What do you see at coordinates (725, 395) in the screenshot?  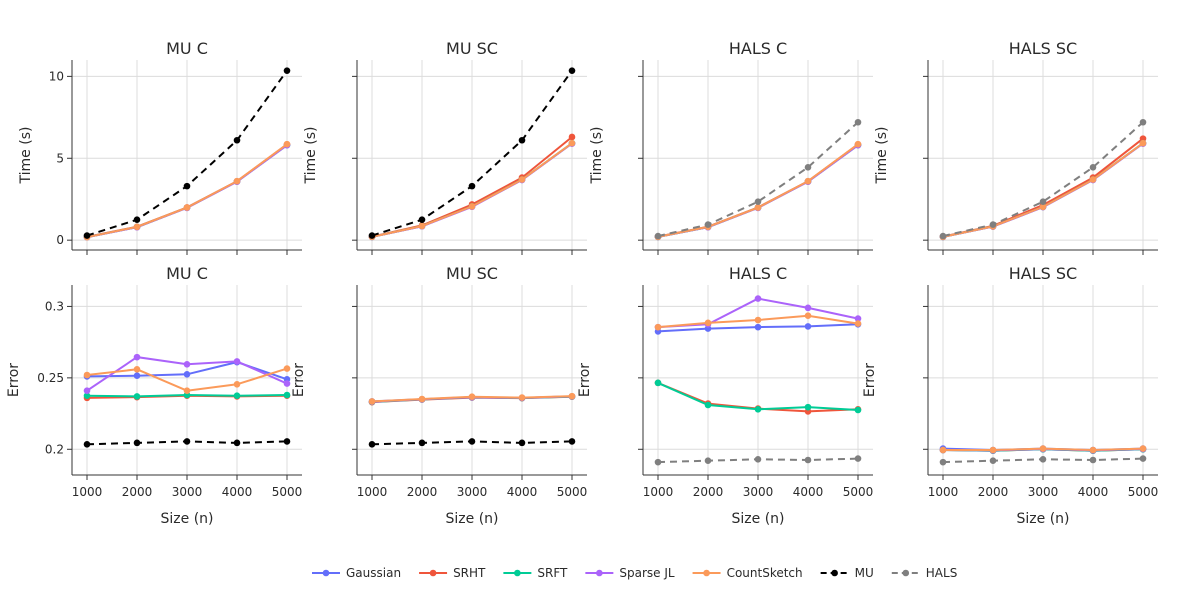 I see `panel-hals-c-error: 1000 2000 3000 4000 5000 HALS C Error Size (n)` at bounding box center [725, 395].